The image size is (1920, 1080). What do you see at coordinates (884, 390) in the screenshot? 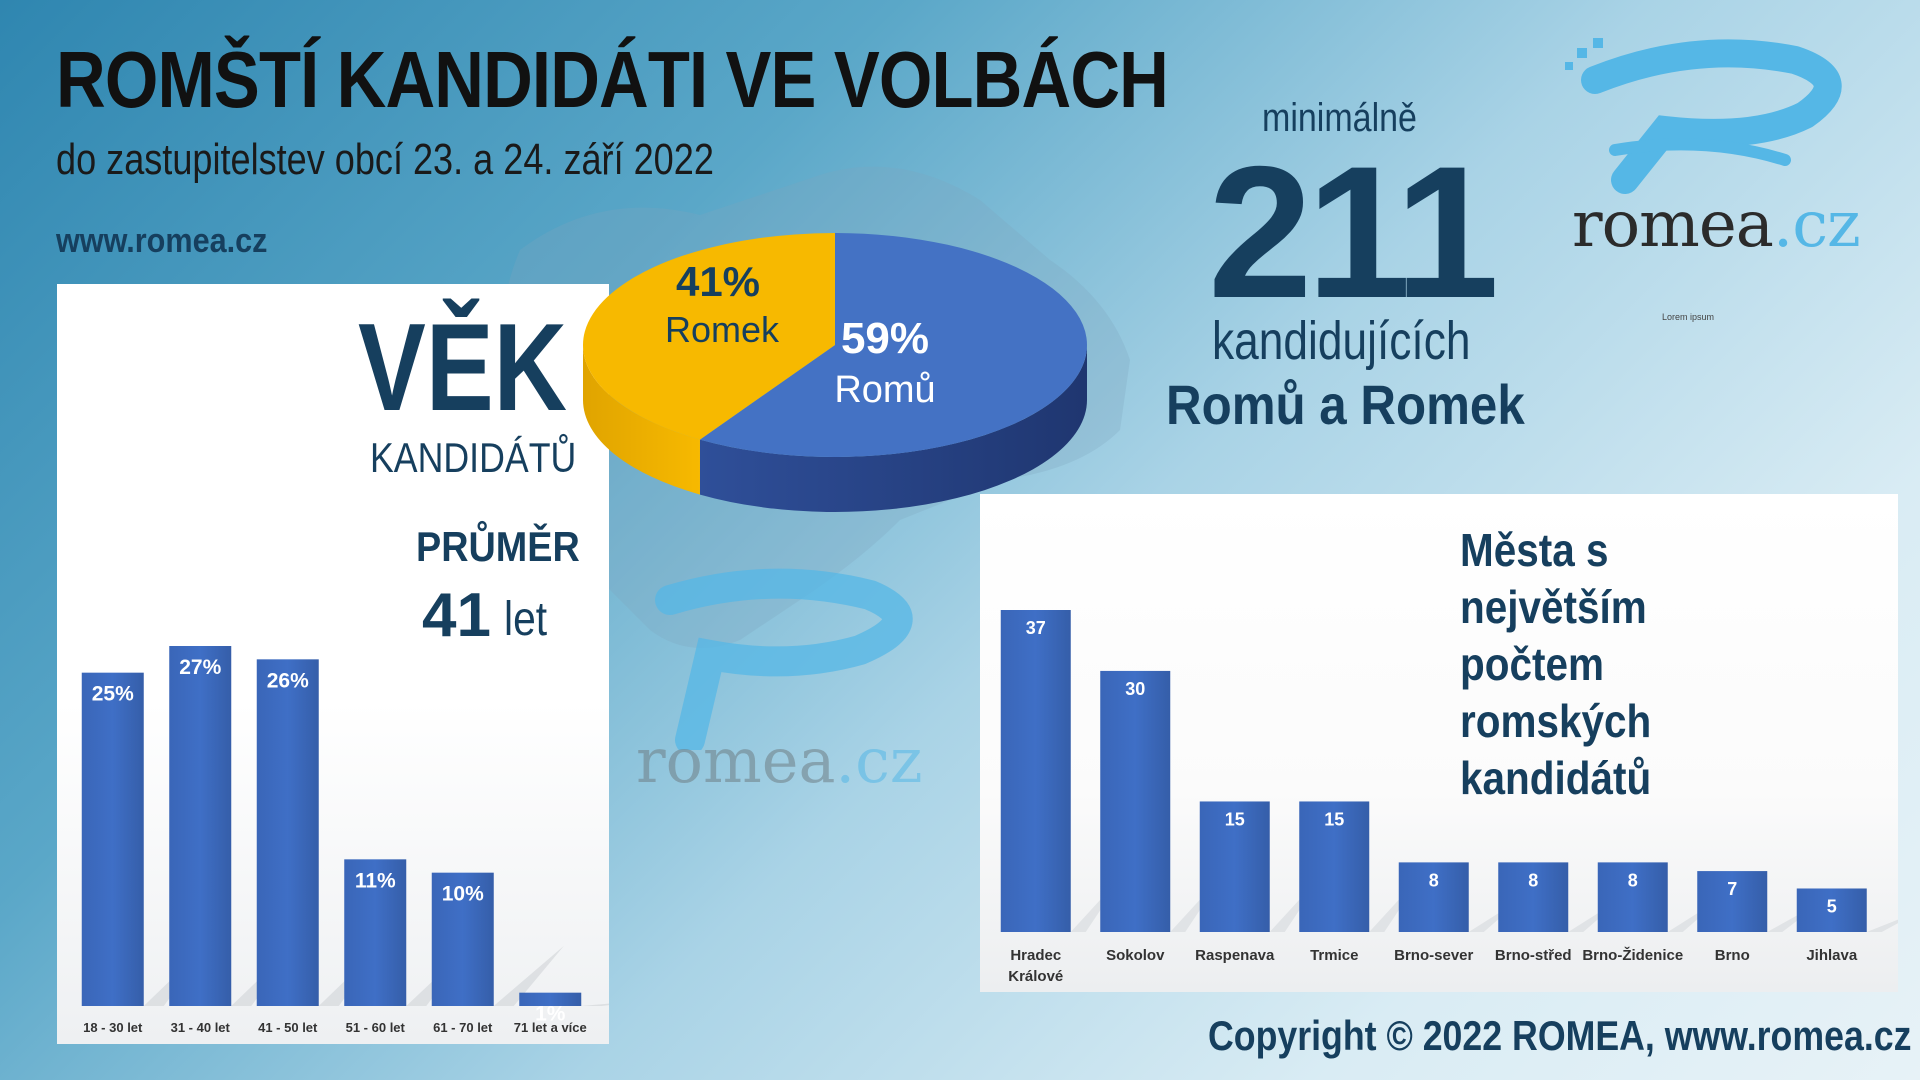
I see `pie-label-name: Romů` at bounding box center [884, 390].